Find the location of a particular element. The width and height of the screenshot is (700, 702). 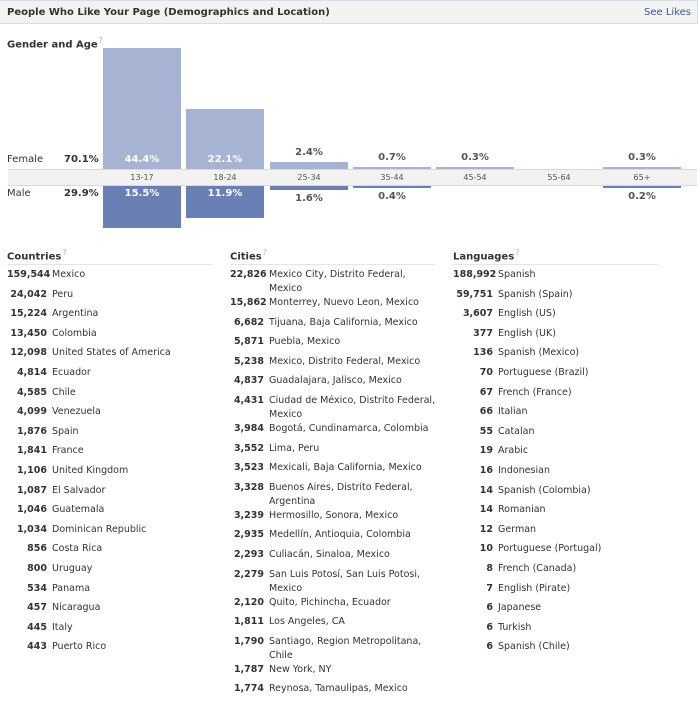

list-item: 534 Panama is located at coordinates (109, 592).